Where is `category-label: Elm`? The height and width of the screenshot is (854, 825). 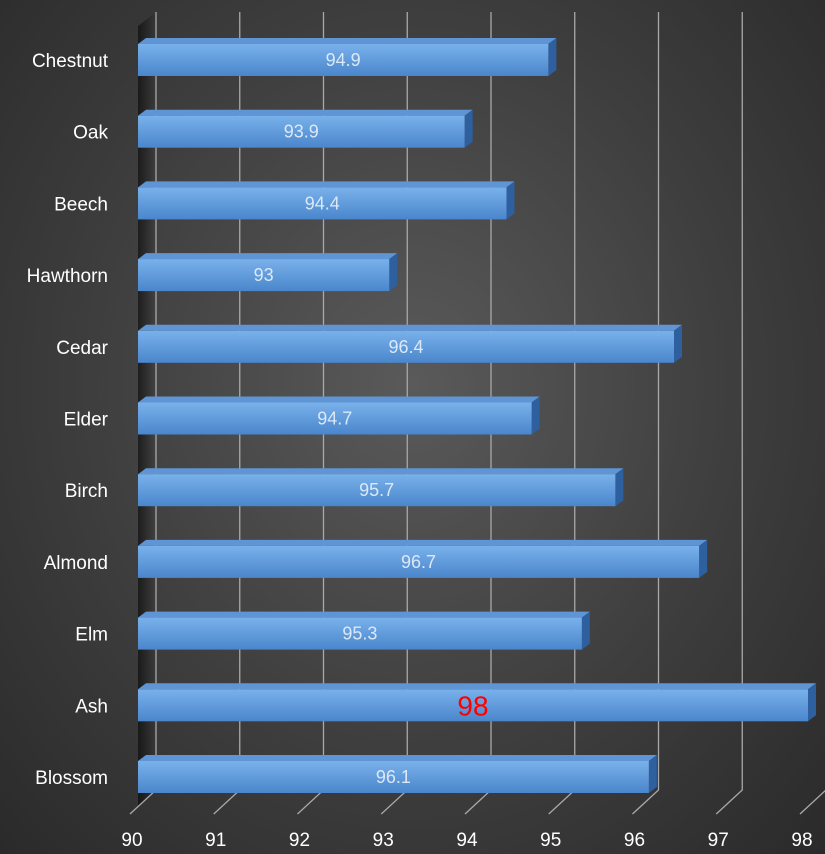
category-label: Elm is located at coordinates (91, 635).